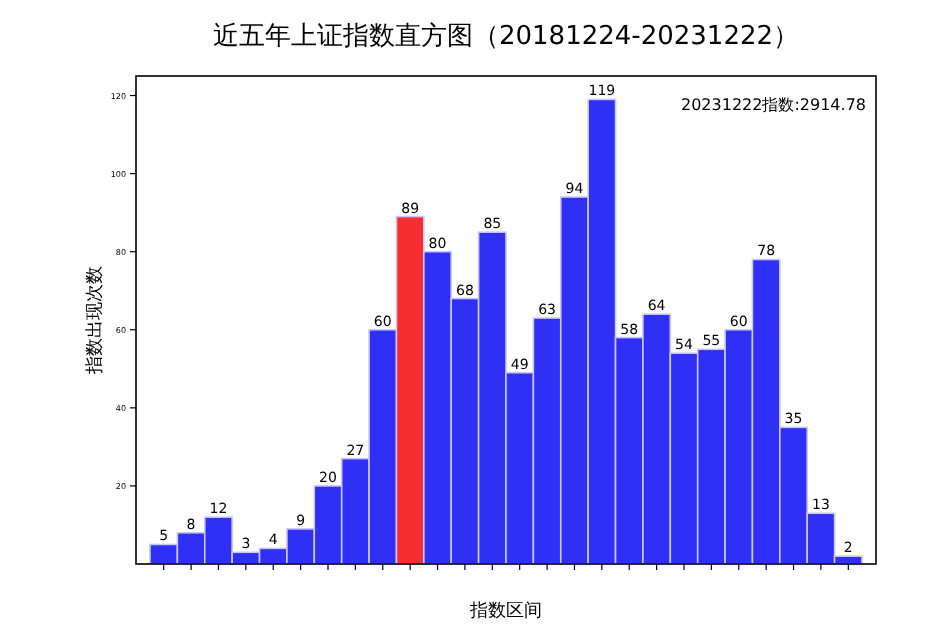  I want to click on y-axis-title: 指数出现次数, so click(95, 321).